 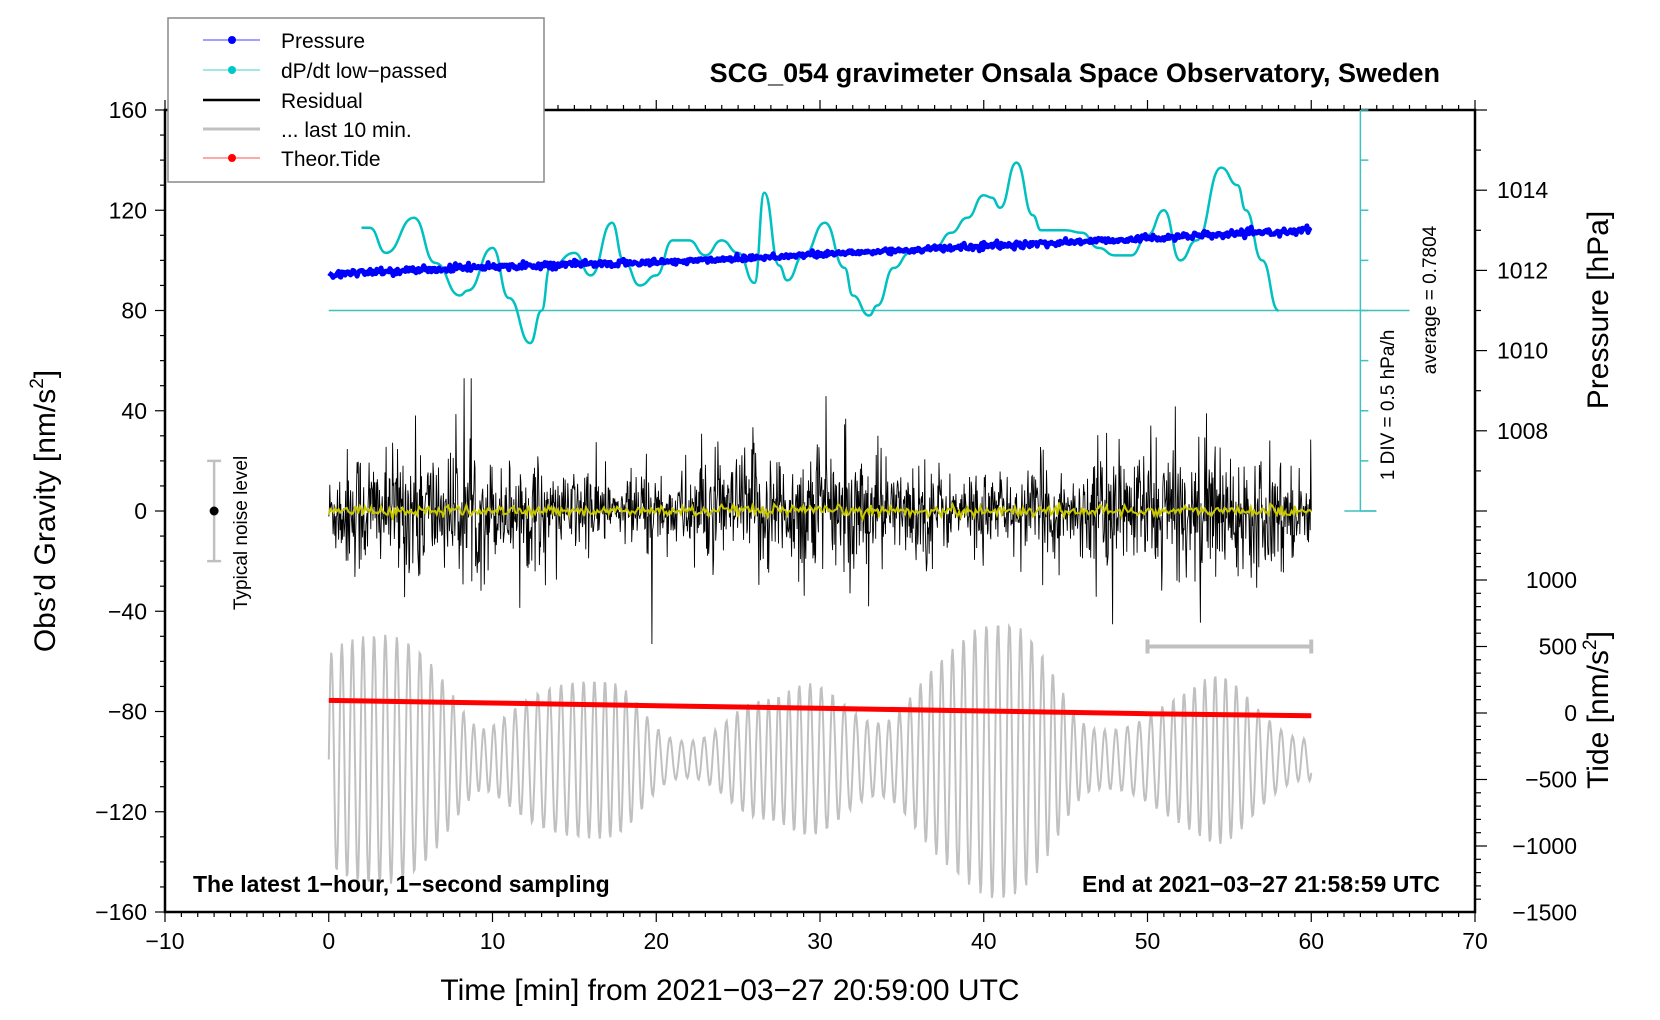 What do you see at coordinates (1598, 310) in the screenshot?
I see `y-axis-pressure-title: Pressure [hPa]` at bounding box center [1598, 310].